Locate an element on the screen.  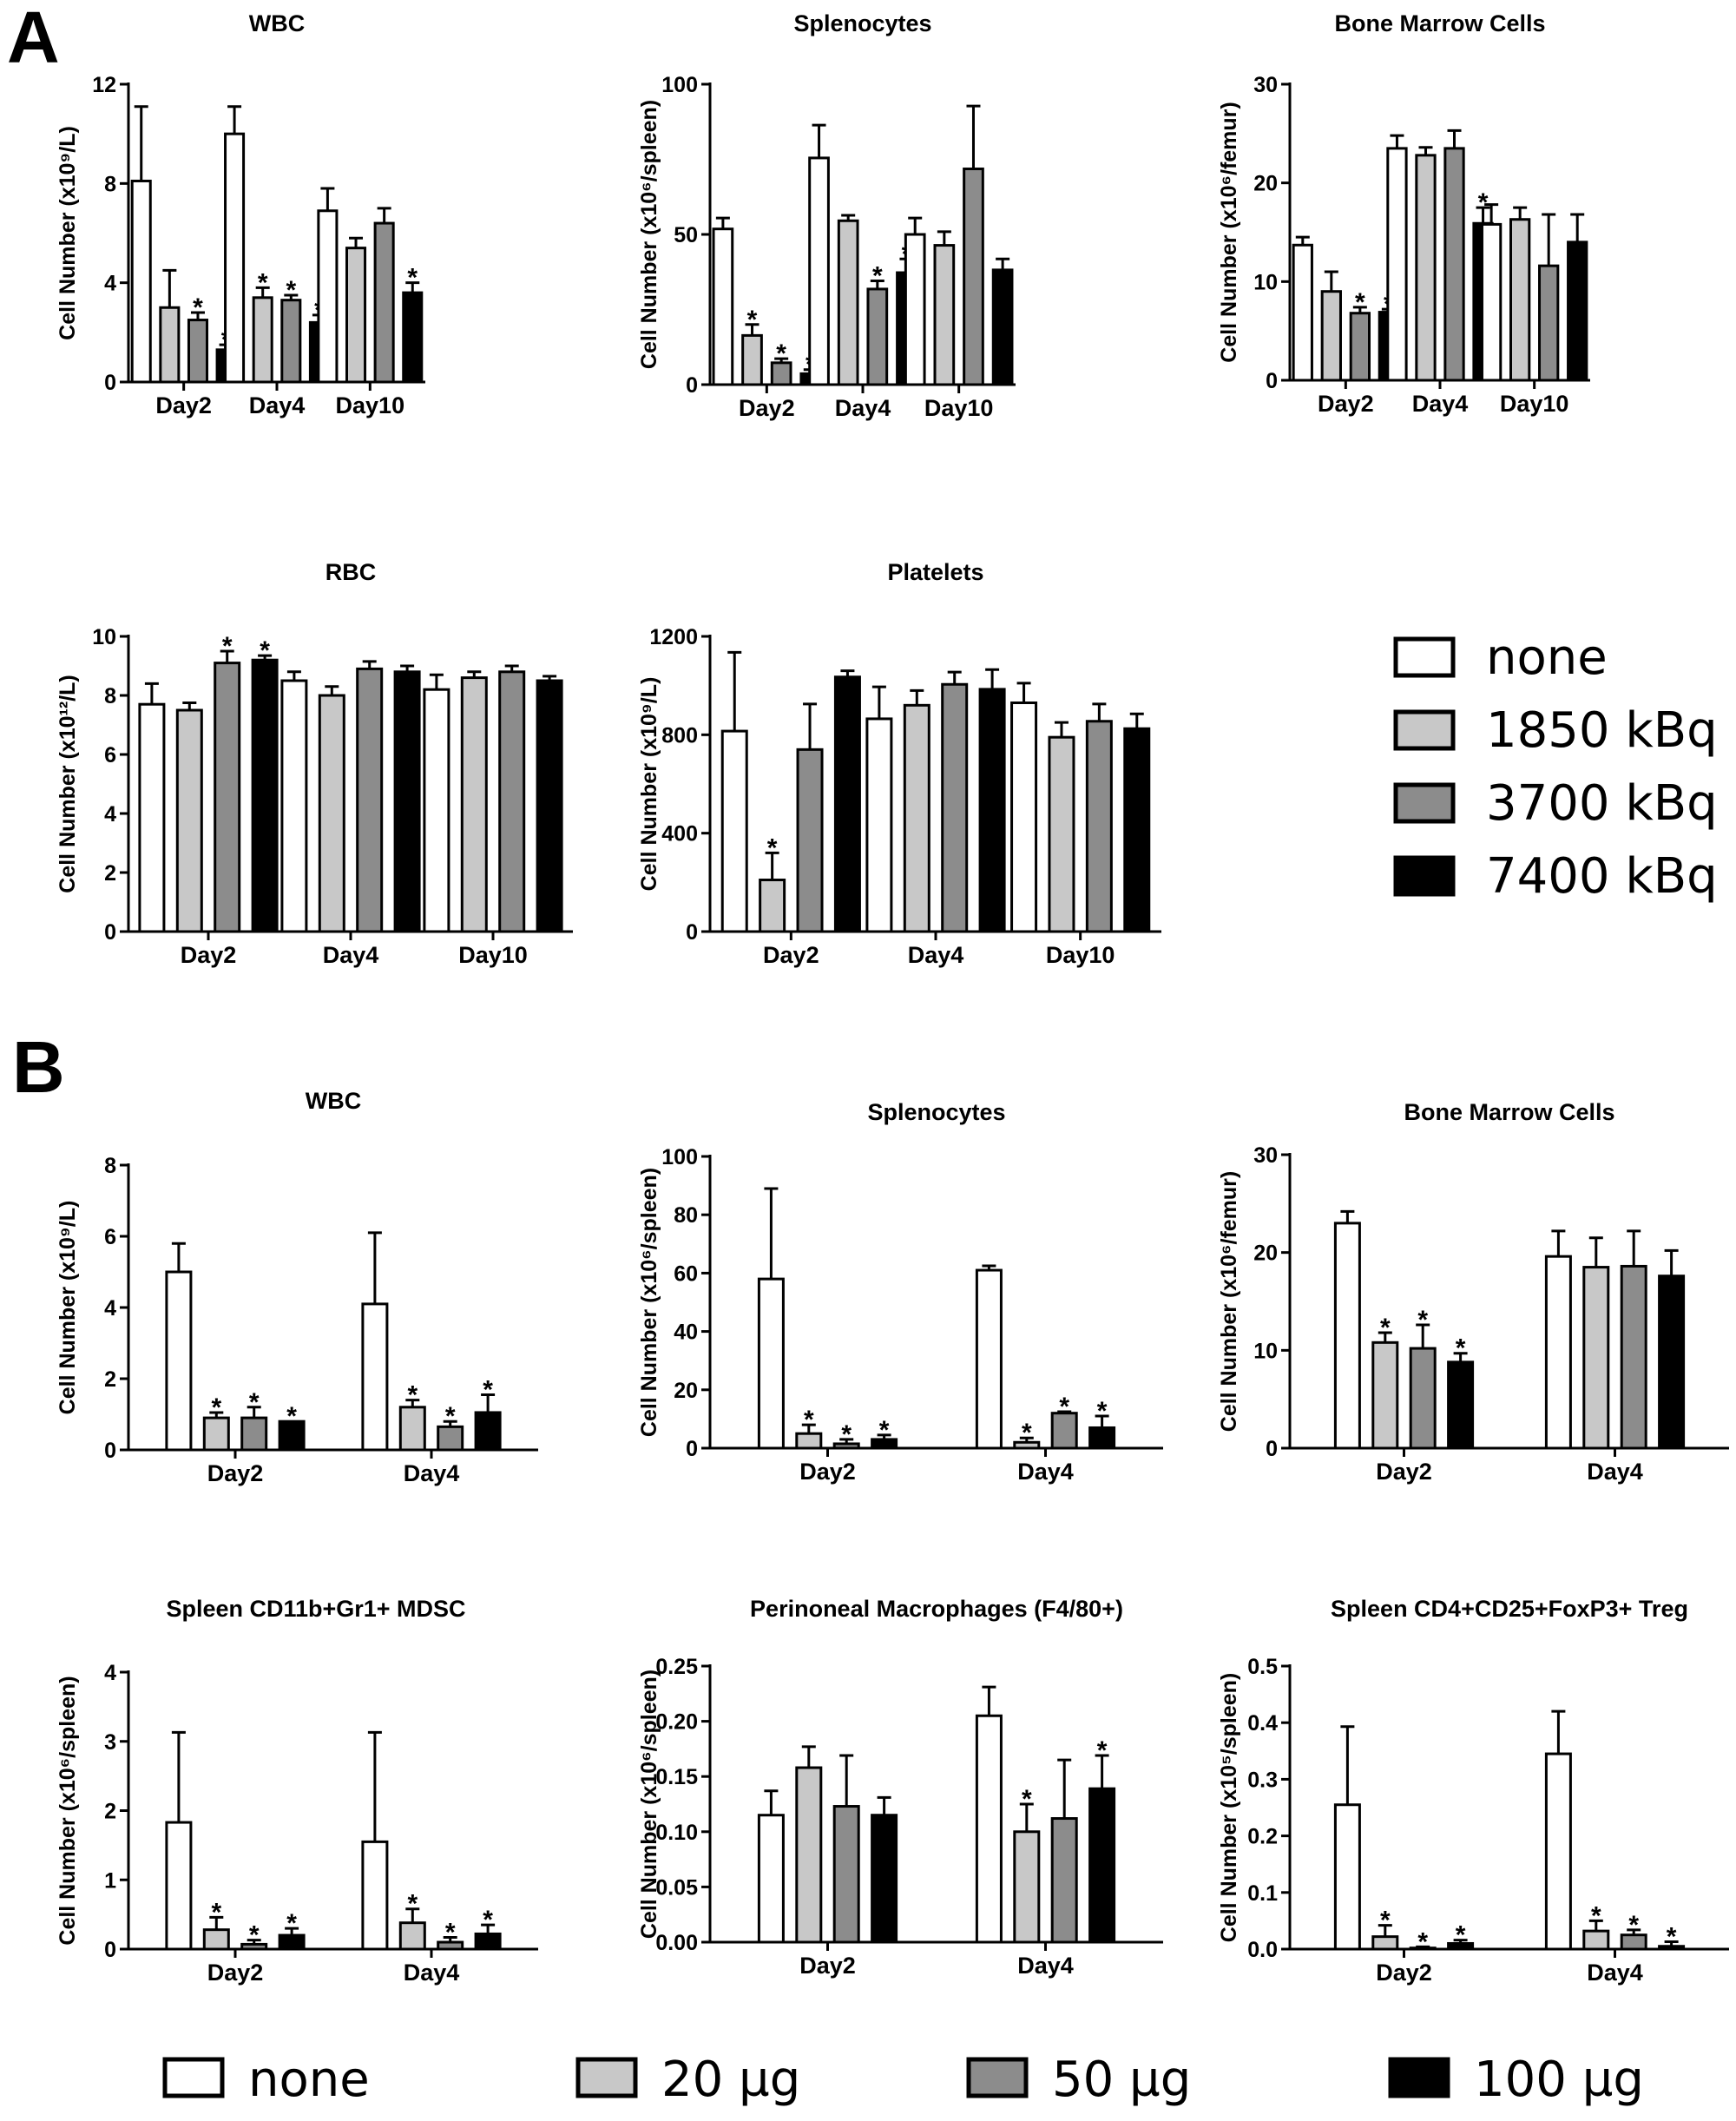
y-tick-label: 30 is located at coordinates (1265, 1155).